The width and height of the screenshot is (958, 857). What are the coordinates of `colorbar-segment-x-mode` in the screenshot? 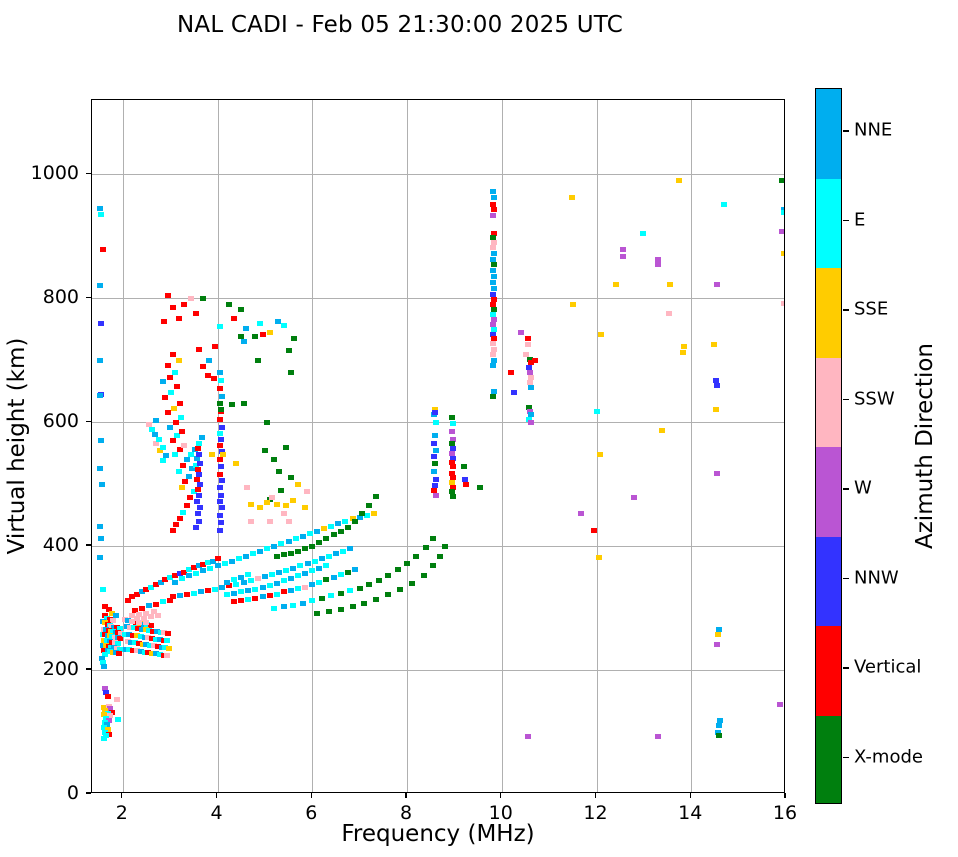 It's located at (828, 759).